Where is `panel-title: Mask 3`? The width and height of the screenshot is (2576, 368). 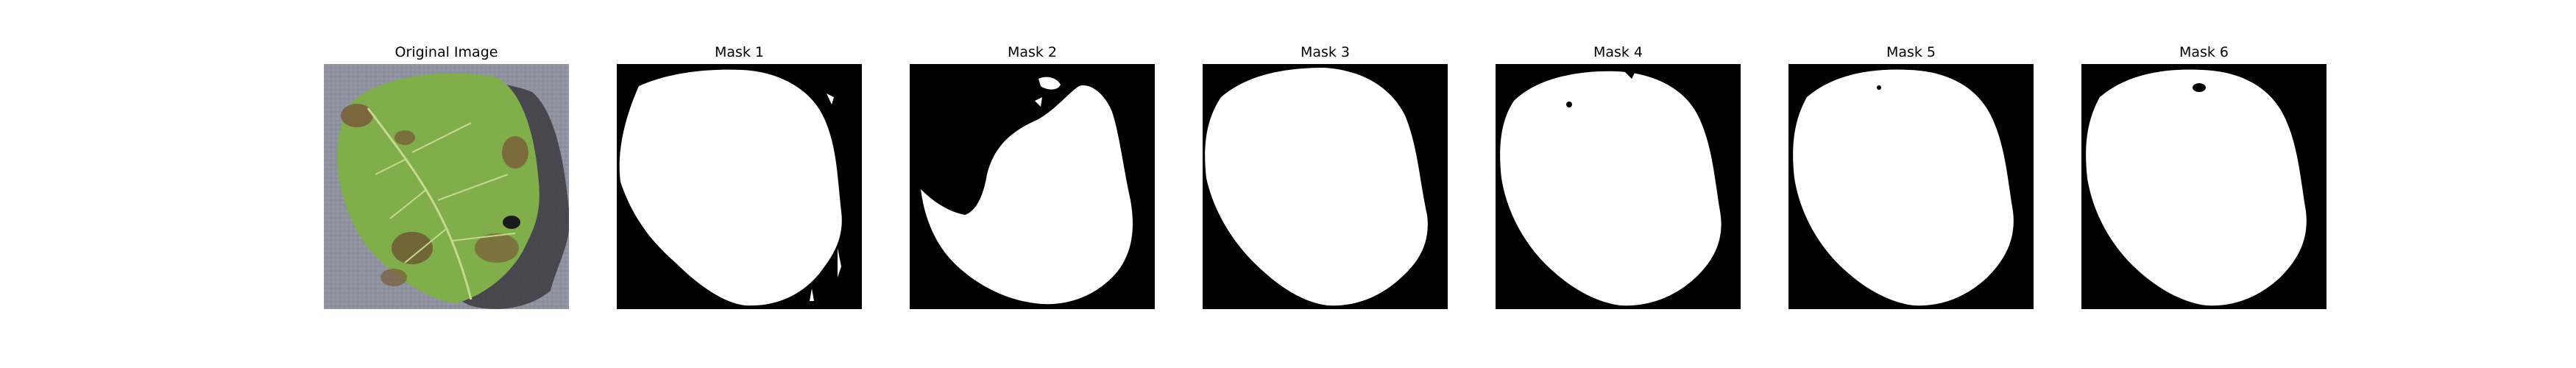
panel-title: Mask 3 is located at coordinates (1325, 52).